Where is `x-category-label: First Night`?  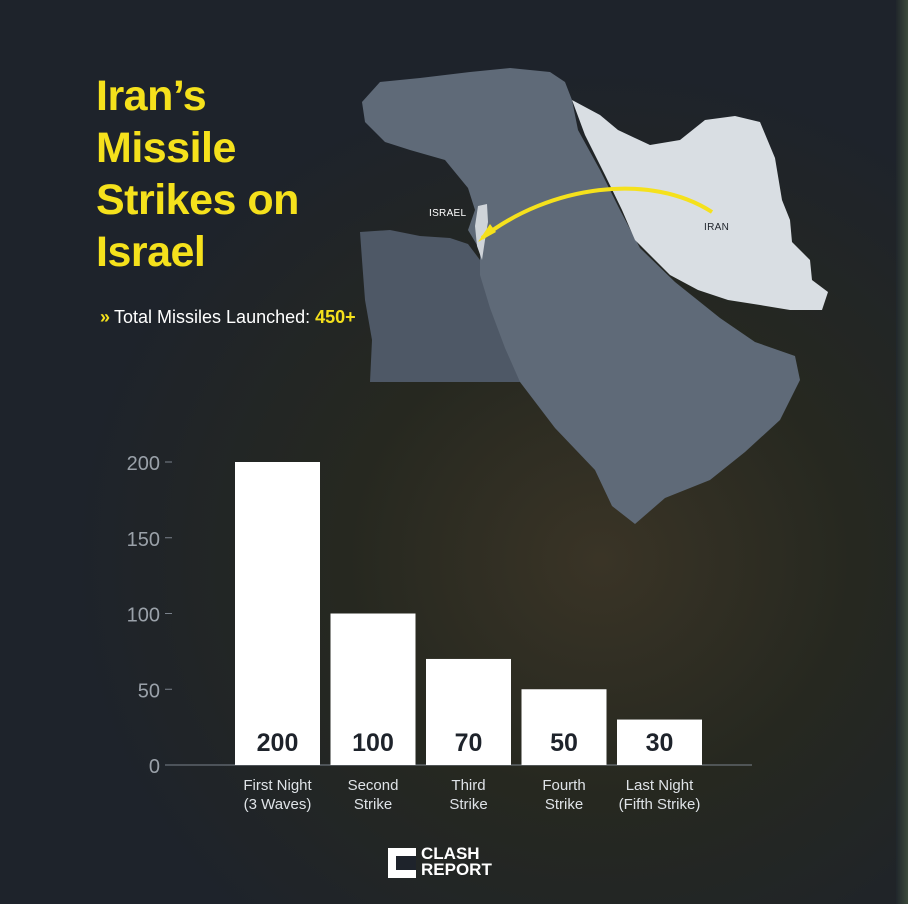 x-category-label: First Night is located at coordinates (277, 785).